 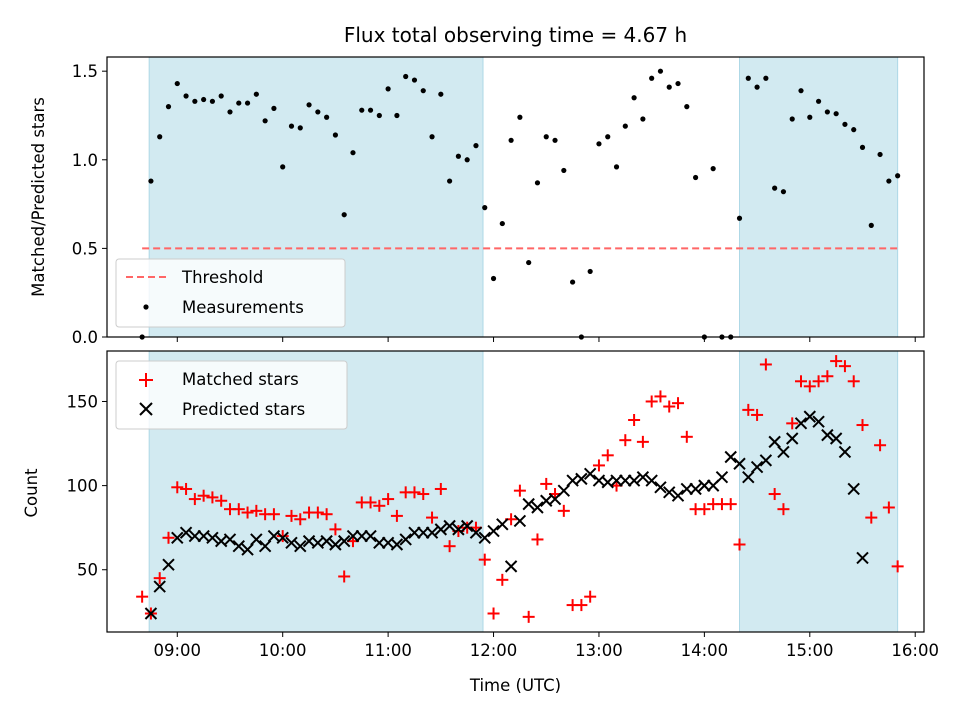 I want to click on bottom-legend: Matched stars Predicted stars, so click(x=231, y=395).